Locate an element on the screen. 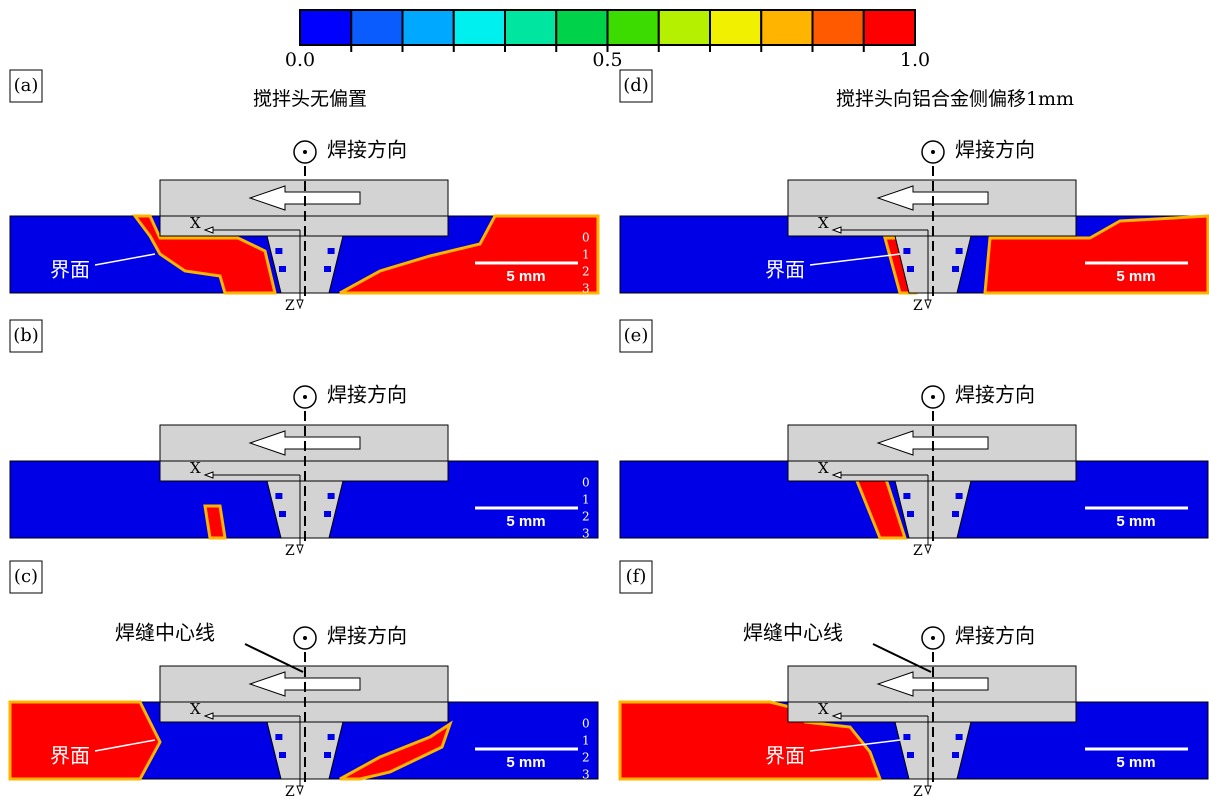  panel-label: (a) is located at coordinates (26, 85).